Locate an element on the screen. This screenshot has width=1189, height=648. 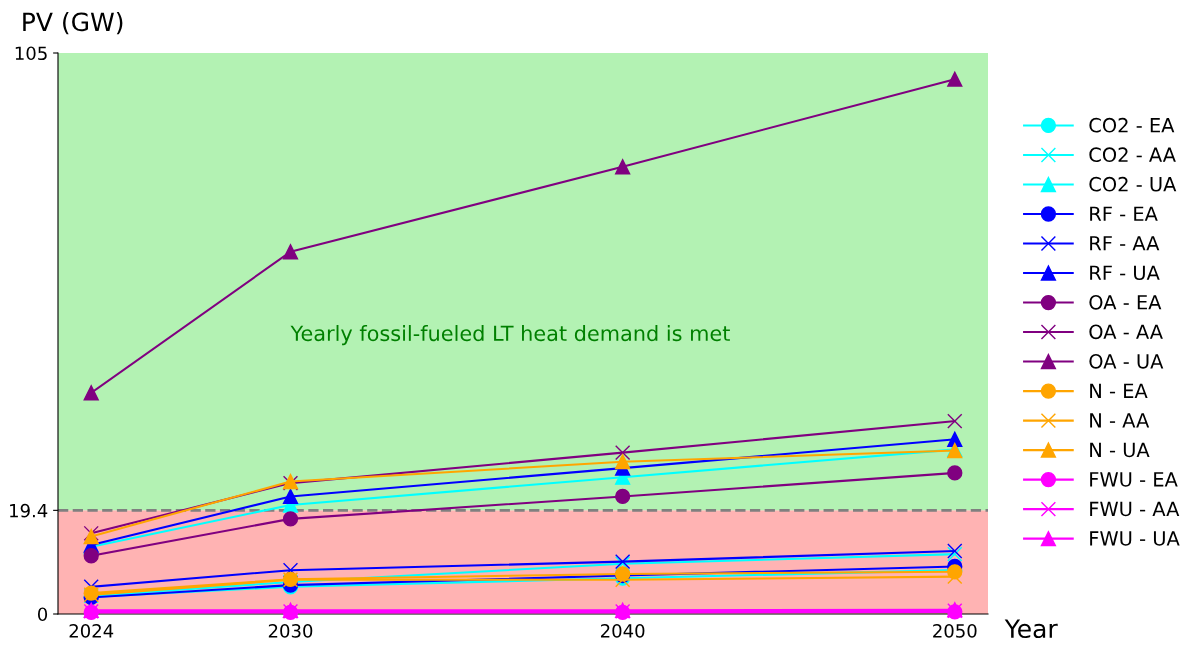
legend-label: OA - EA is located at coordinates (1125, 302).